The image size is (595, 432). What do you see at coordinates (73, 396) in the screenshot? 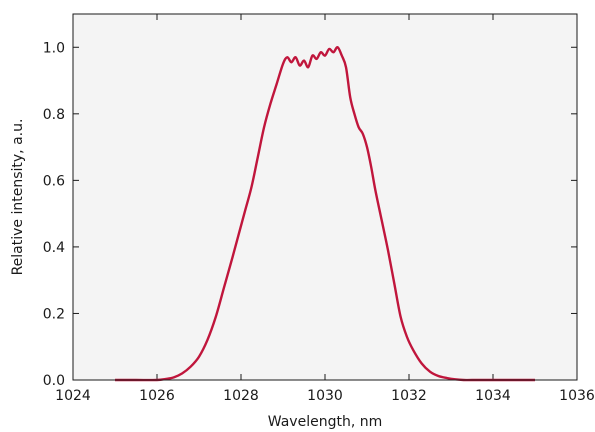
I see `x-tick-label: 1024` at bounding box center [73, 396].